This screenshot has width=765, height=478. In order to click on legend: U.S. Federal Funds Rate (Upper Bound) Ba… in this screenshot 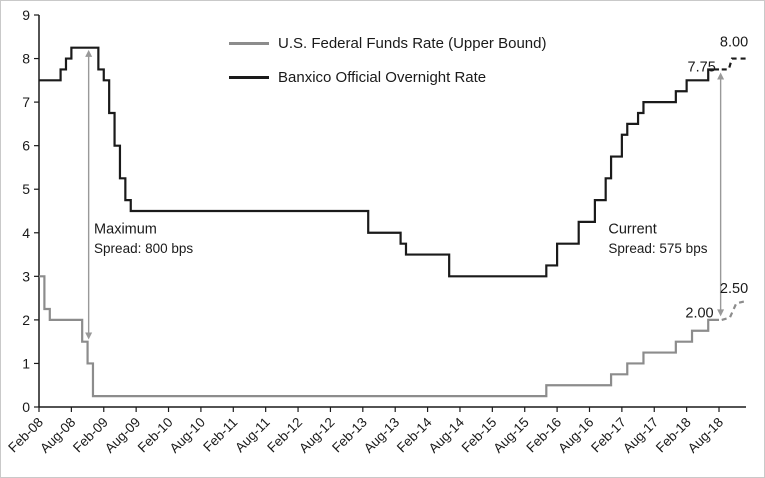, I will do `click(387, 60)`.